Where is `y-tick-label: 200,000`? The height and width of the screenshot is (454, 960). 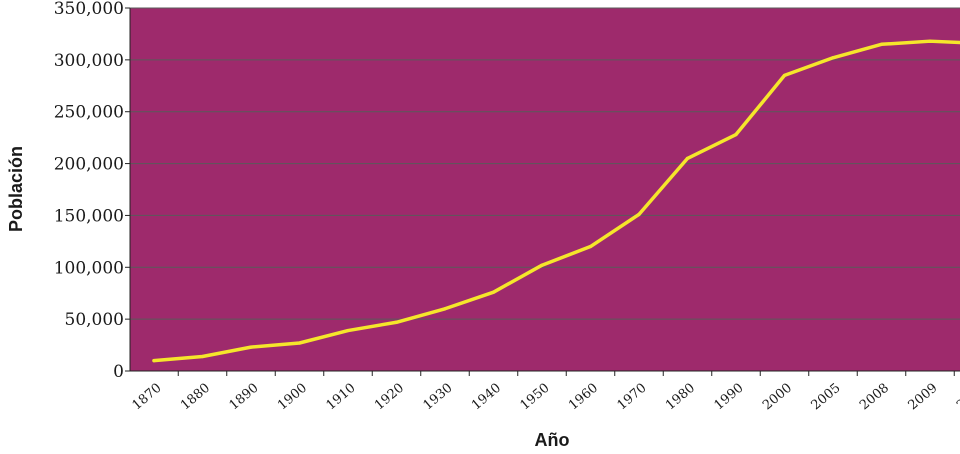
y-tick-label: 200,000 is located at coordinates (89, 165).